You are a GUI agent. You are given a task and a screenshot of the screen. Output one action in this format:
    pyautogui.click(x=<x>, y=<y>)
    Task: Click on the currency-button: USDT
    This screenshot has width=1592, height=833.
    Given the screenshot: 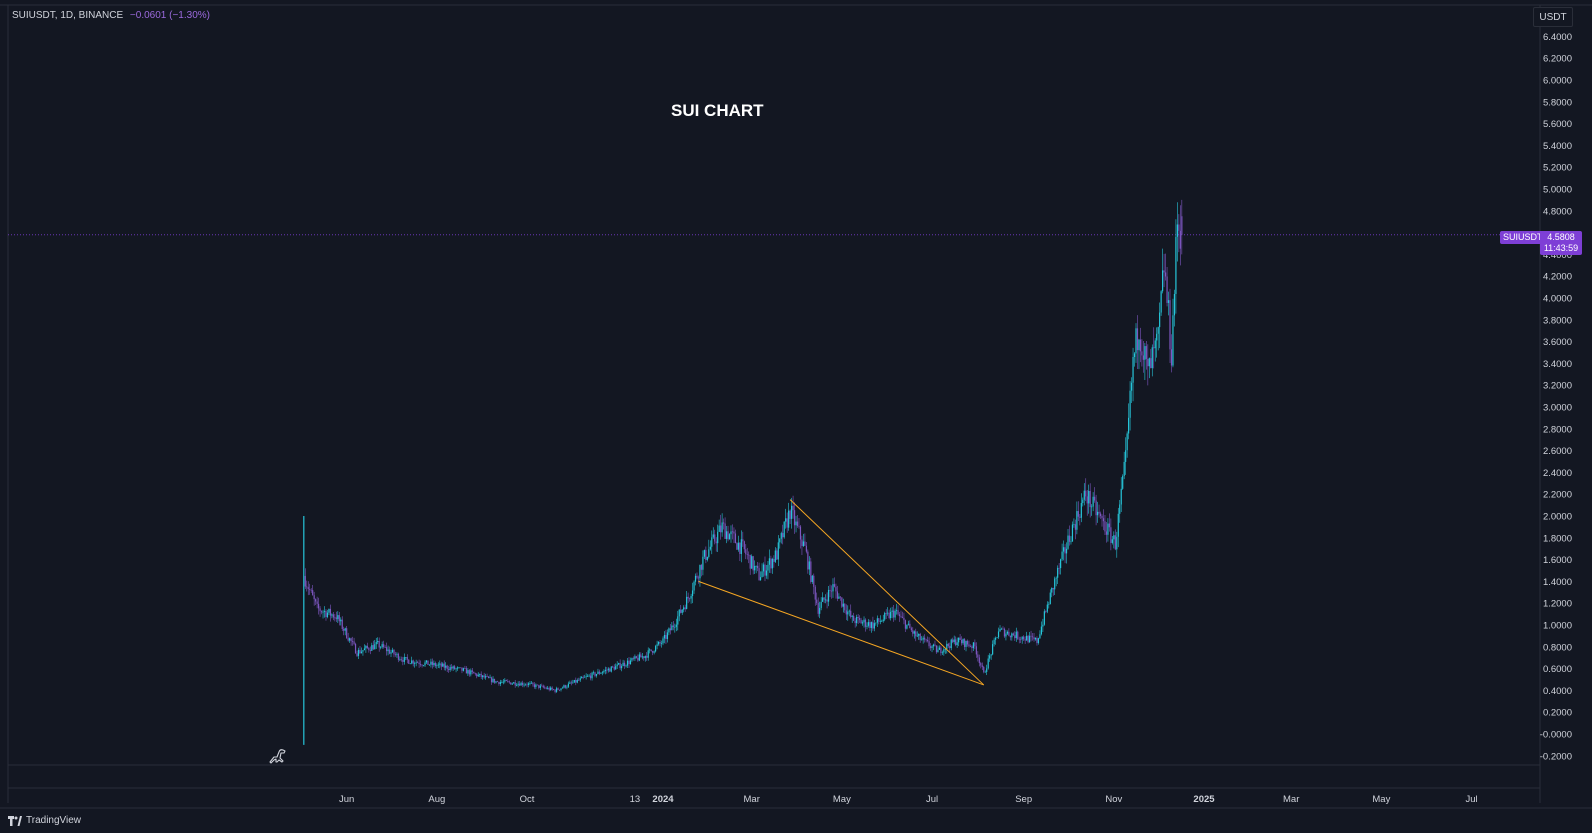 What is the action you would take?
    pyautogui.click(x=1553, y=17)
    